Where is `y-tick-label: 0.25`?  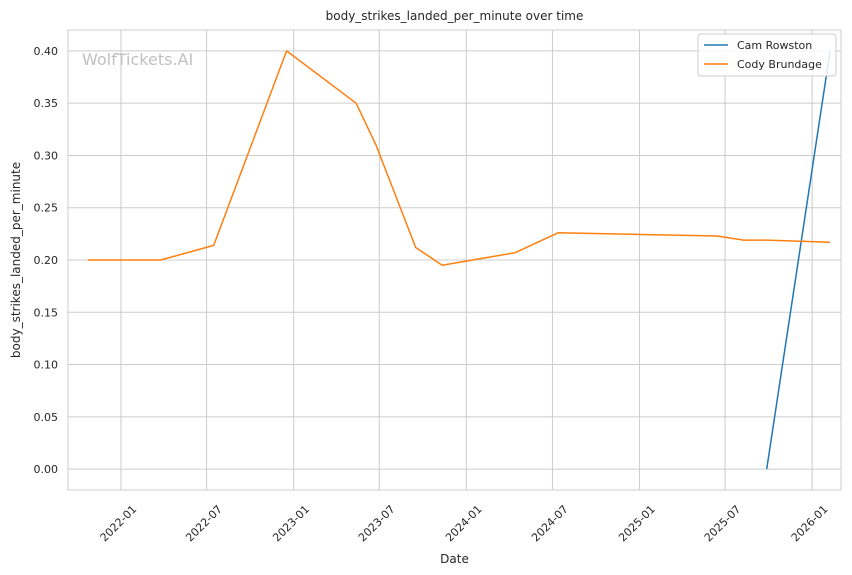 y-tick-label: 0.25 is located at coordinates (46, 208).